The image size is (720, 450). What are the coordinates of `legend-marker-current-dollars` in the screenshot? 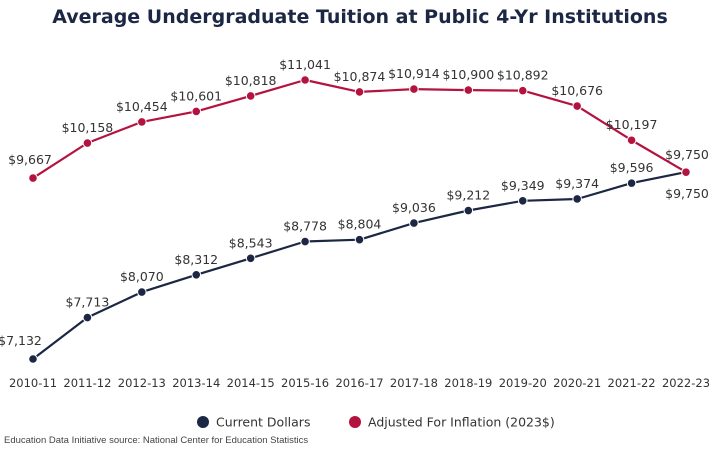 It's located at (203, 422).